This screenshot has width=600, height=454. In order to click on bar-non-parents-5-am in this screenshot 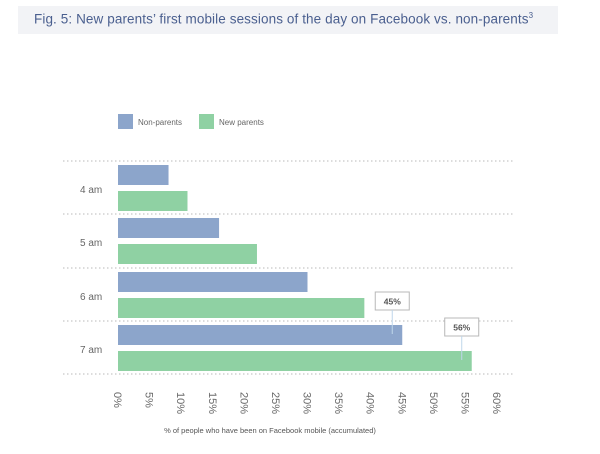, I will do `click(169, 228)`.